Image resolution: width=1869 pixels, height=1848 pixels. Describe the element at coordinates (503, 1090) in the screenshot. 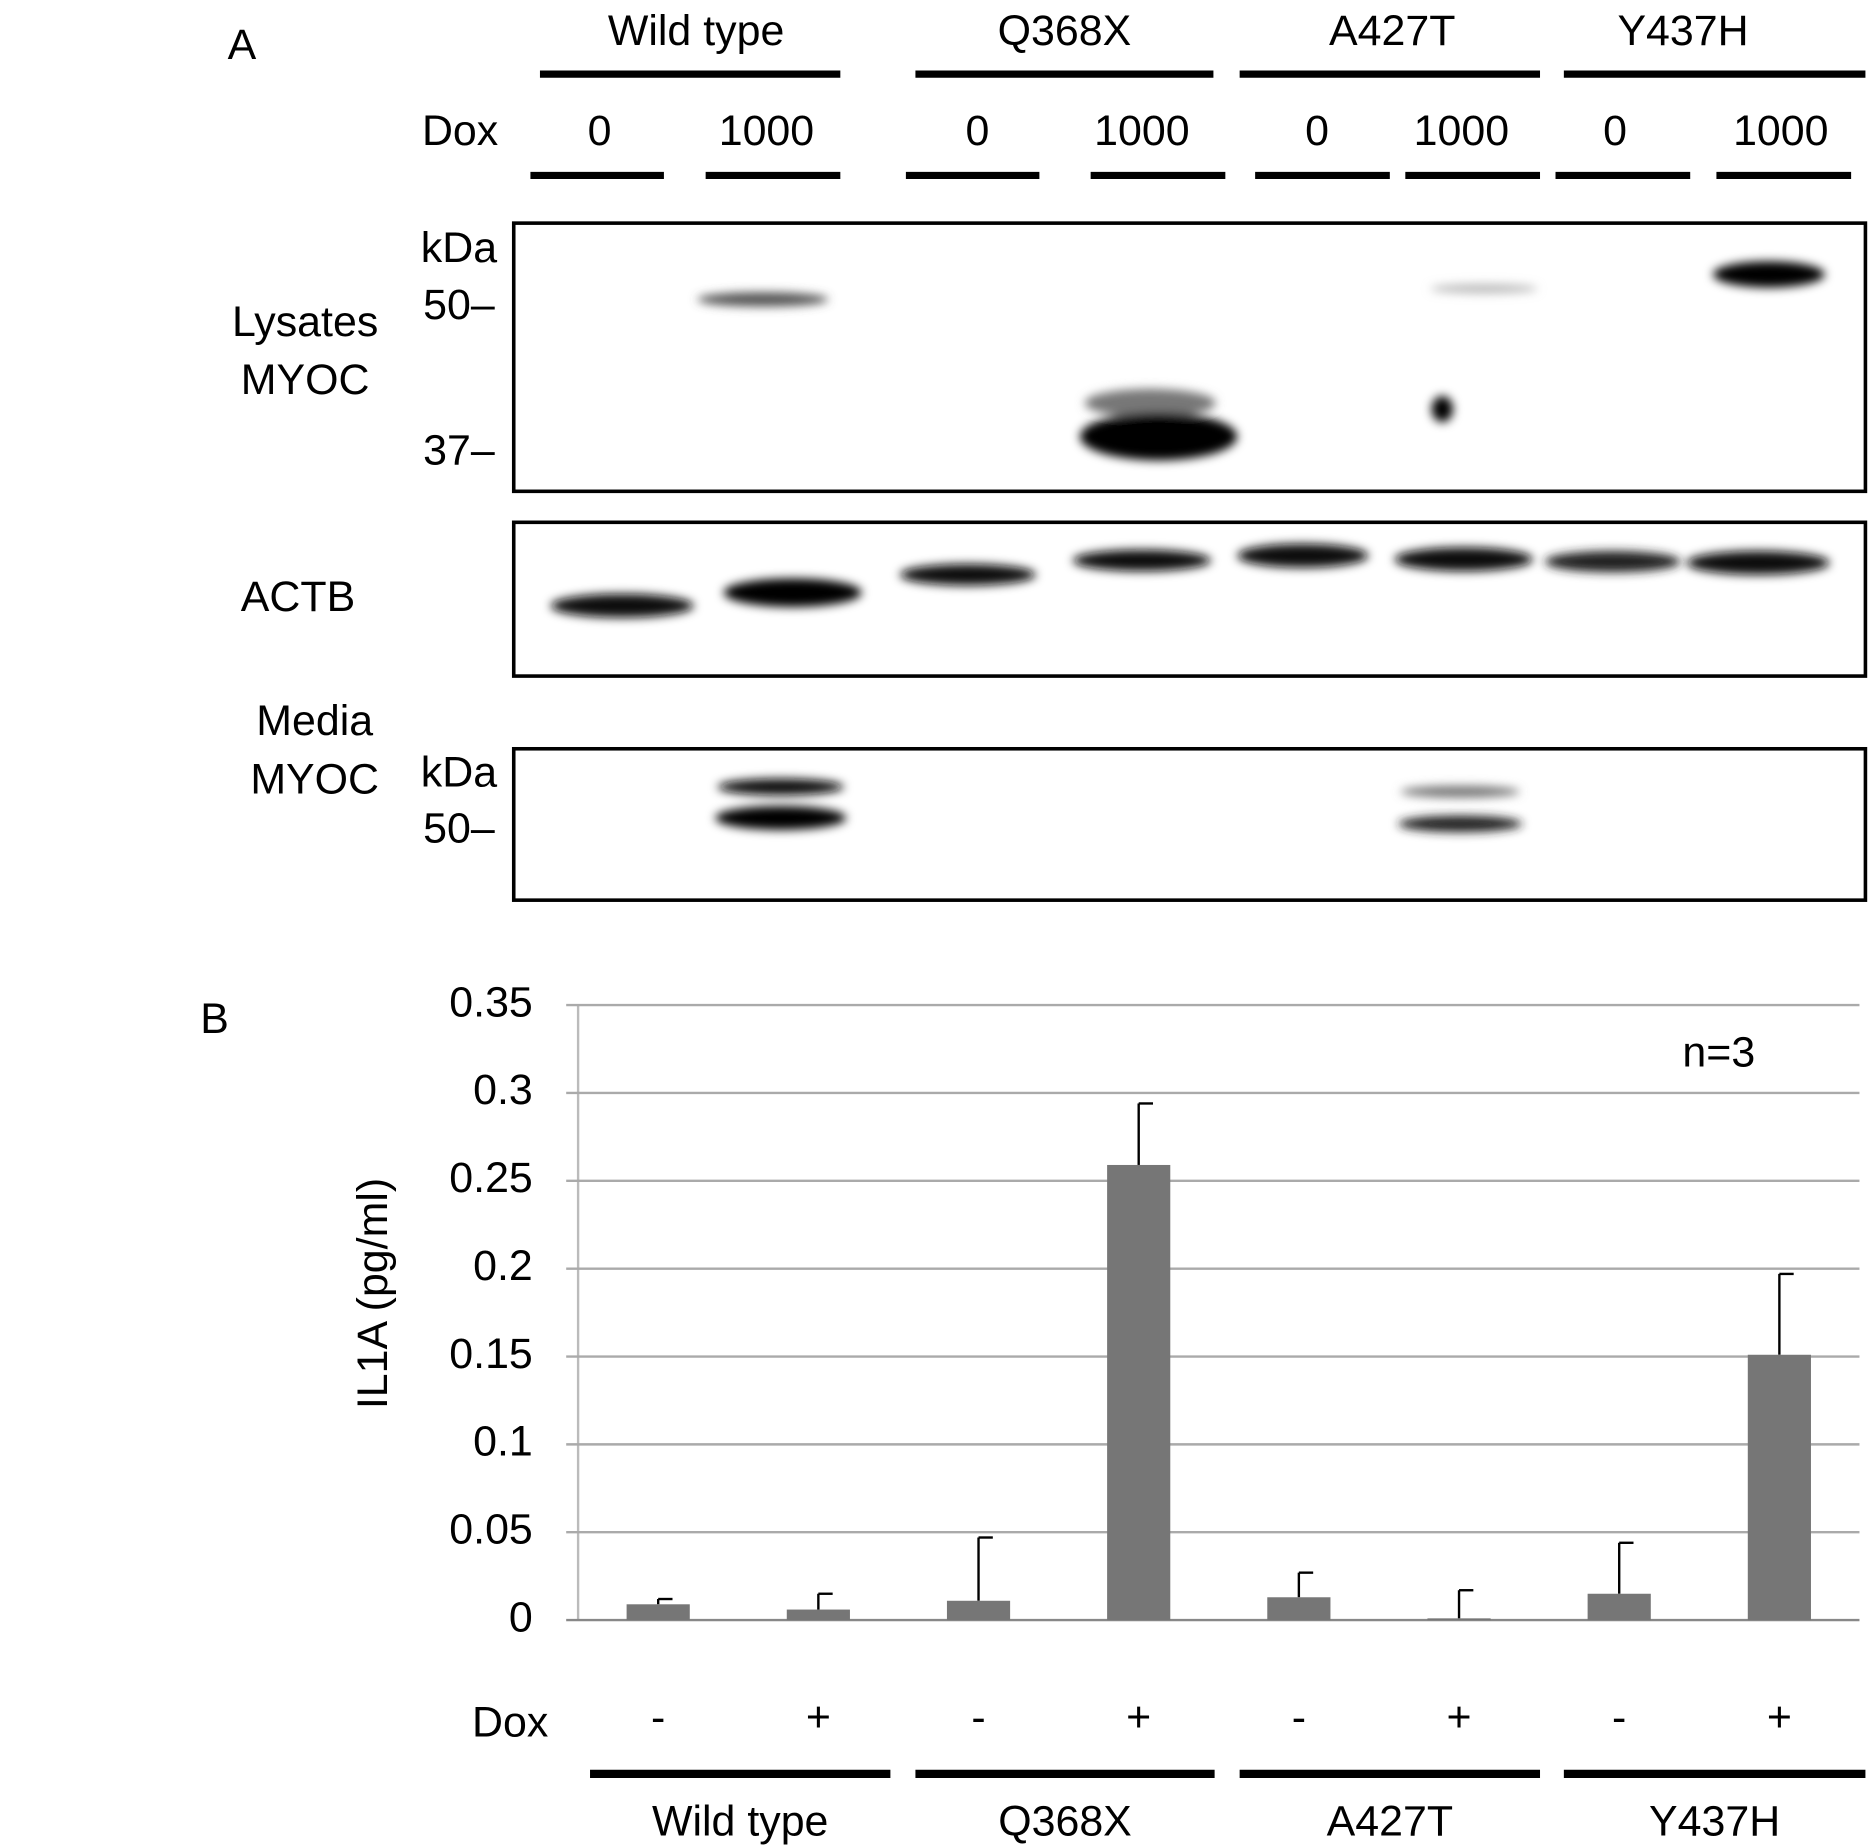

I see `y-tick-label: 0.3` at that location.